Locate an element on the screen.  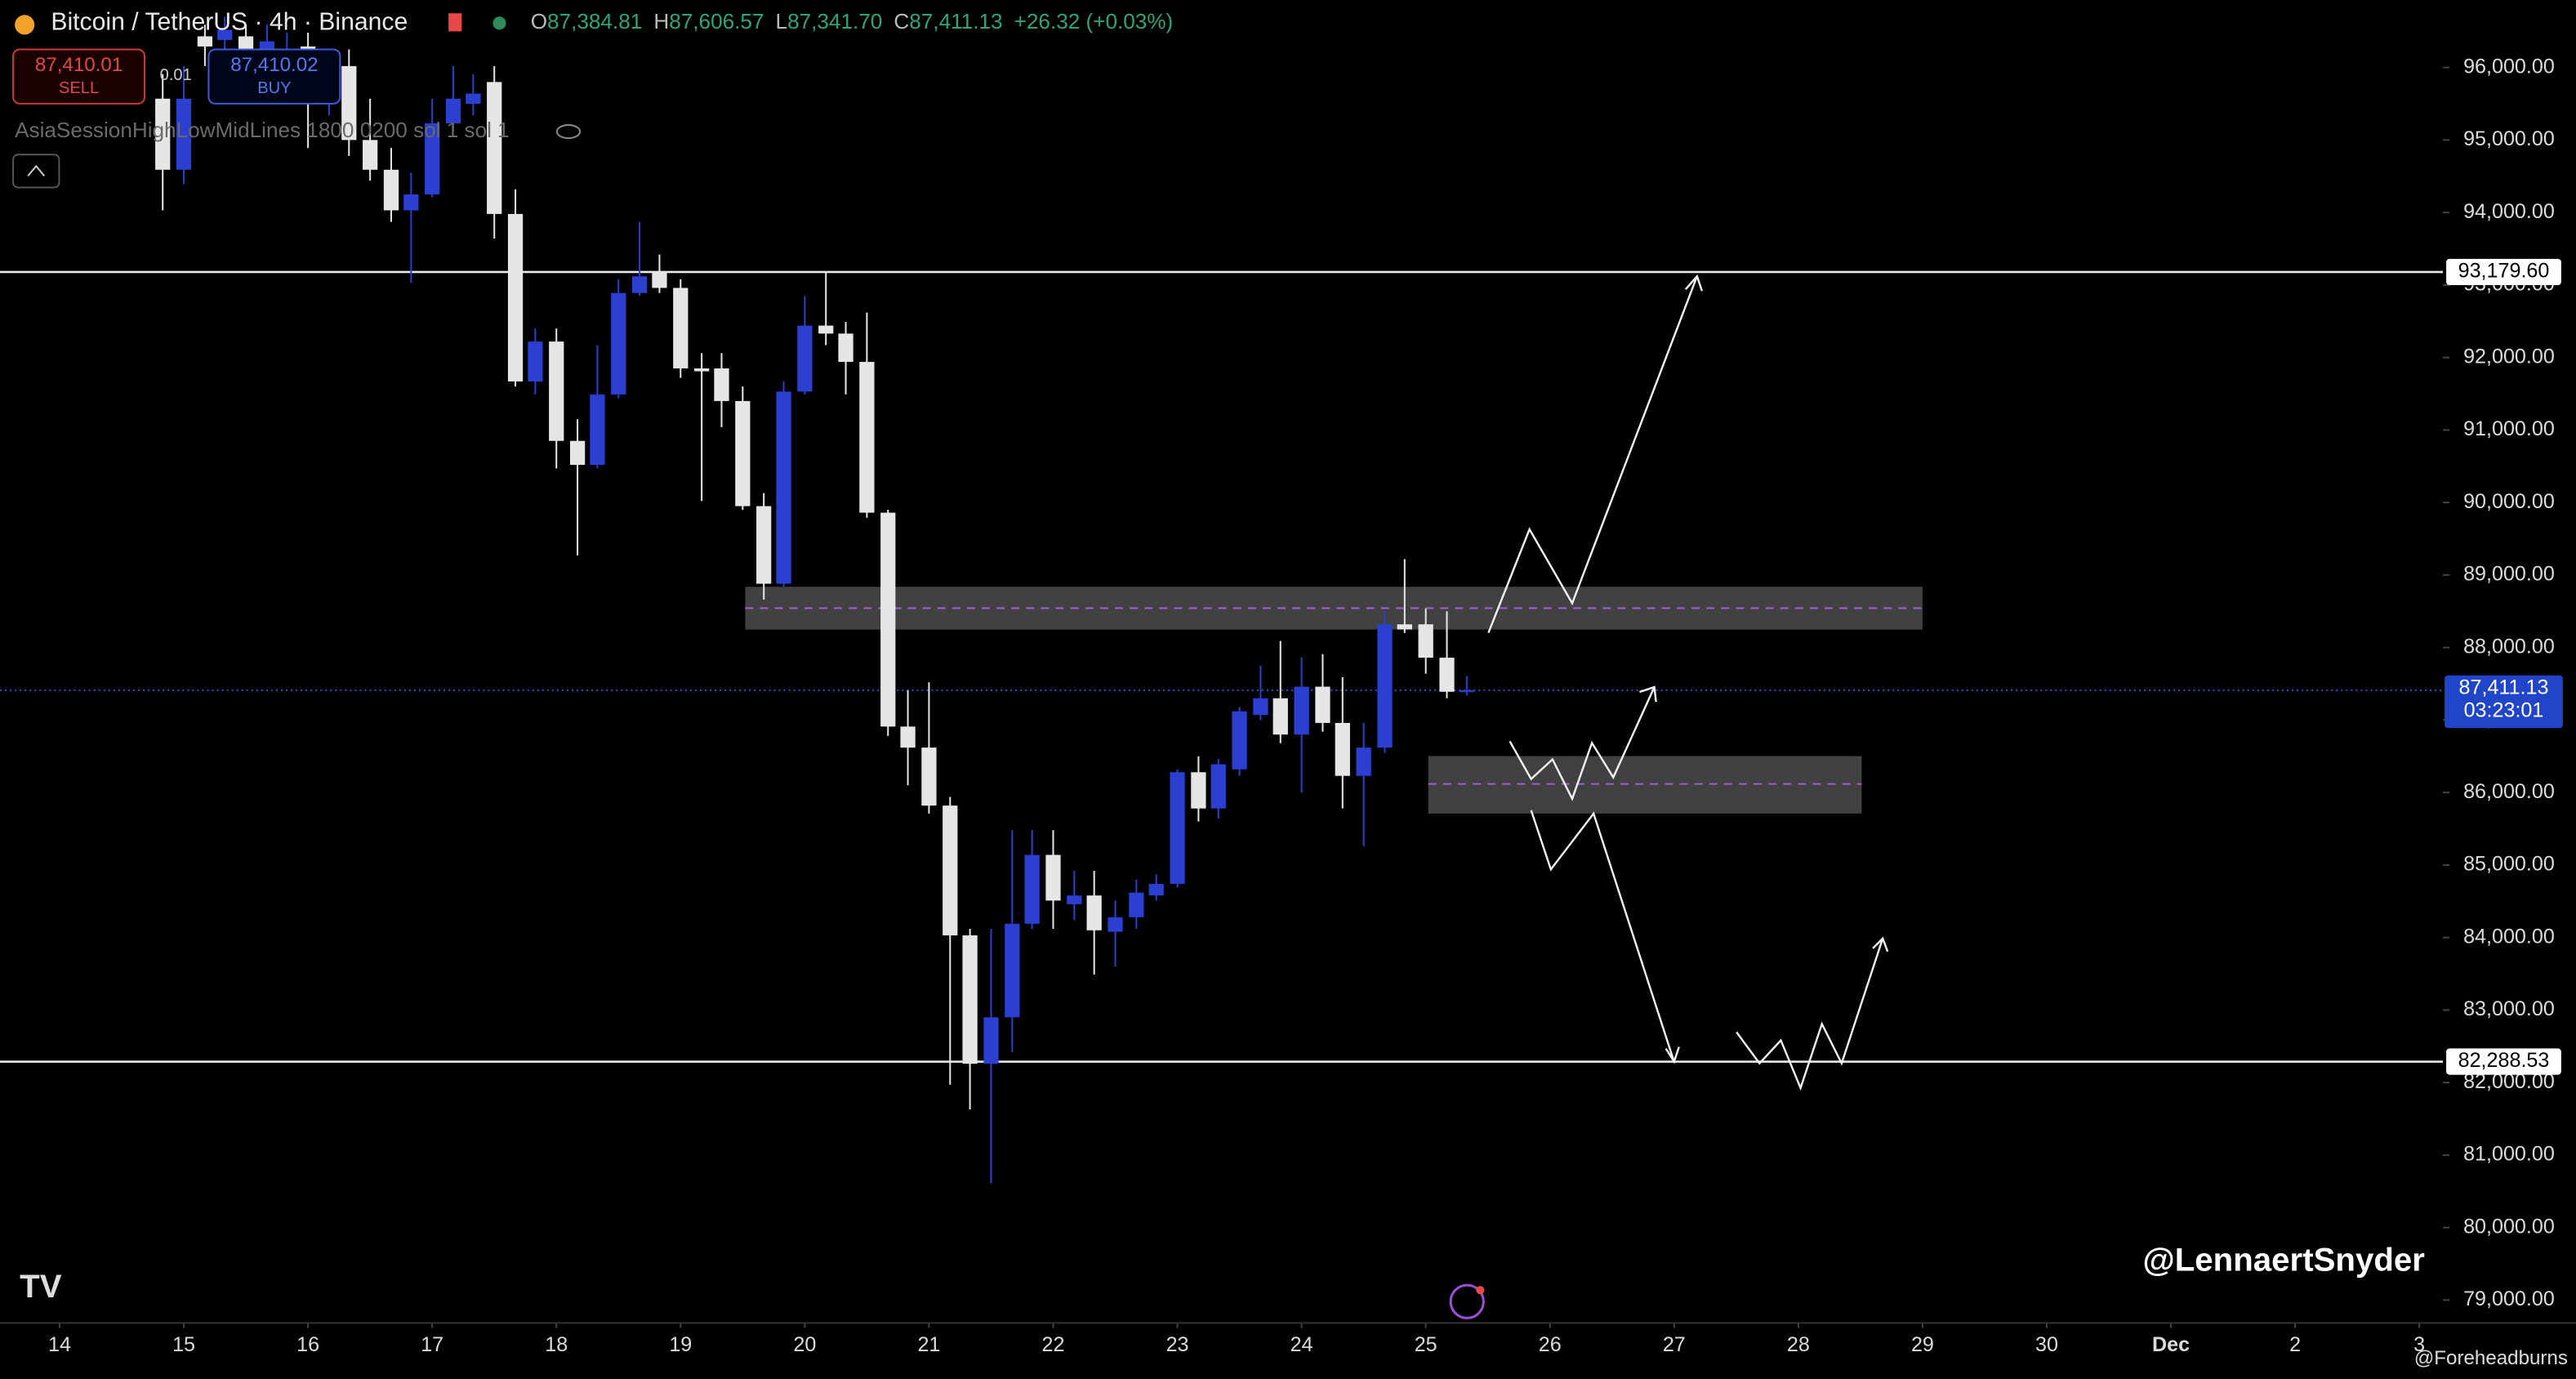
sell-price: 87,410.01 is located at coordinates (79, 65).